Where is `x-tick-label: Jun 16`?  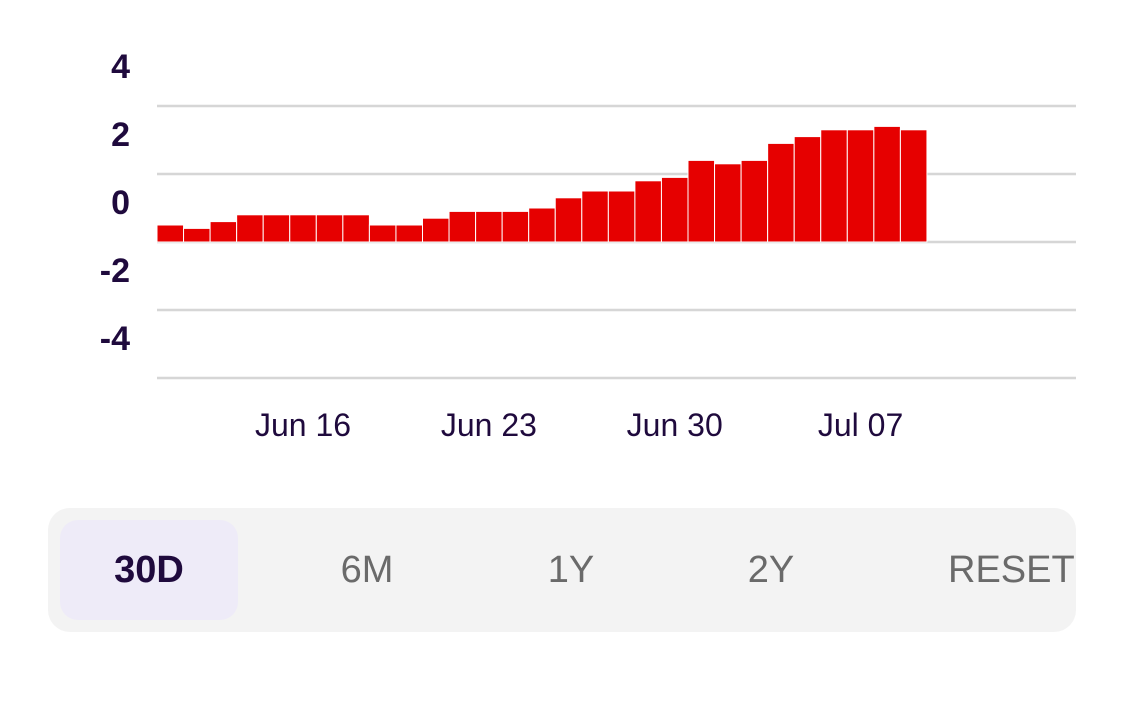
x-tick-label: Jun 16 is located at coordinates (303, 425).